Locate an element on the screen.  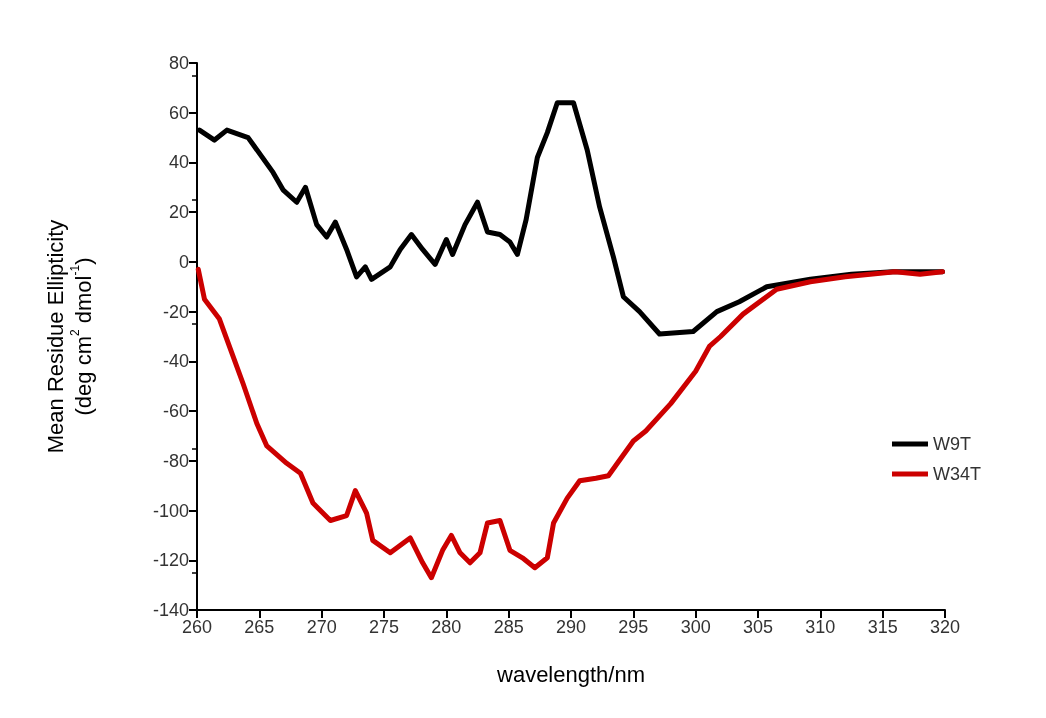
x-tick-label: 300 is located at coordinates (695, 627).